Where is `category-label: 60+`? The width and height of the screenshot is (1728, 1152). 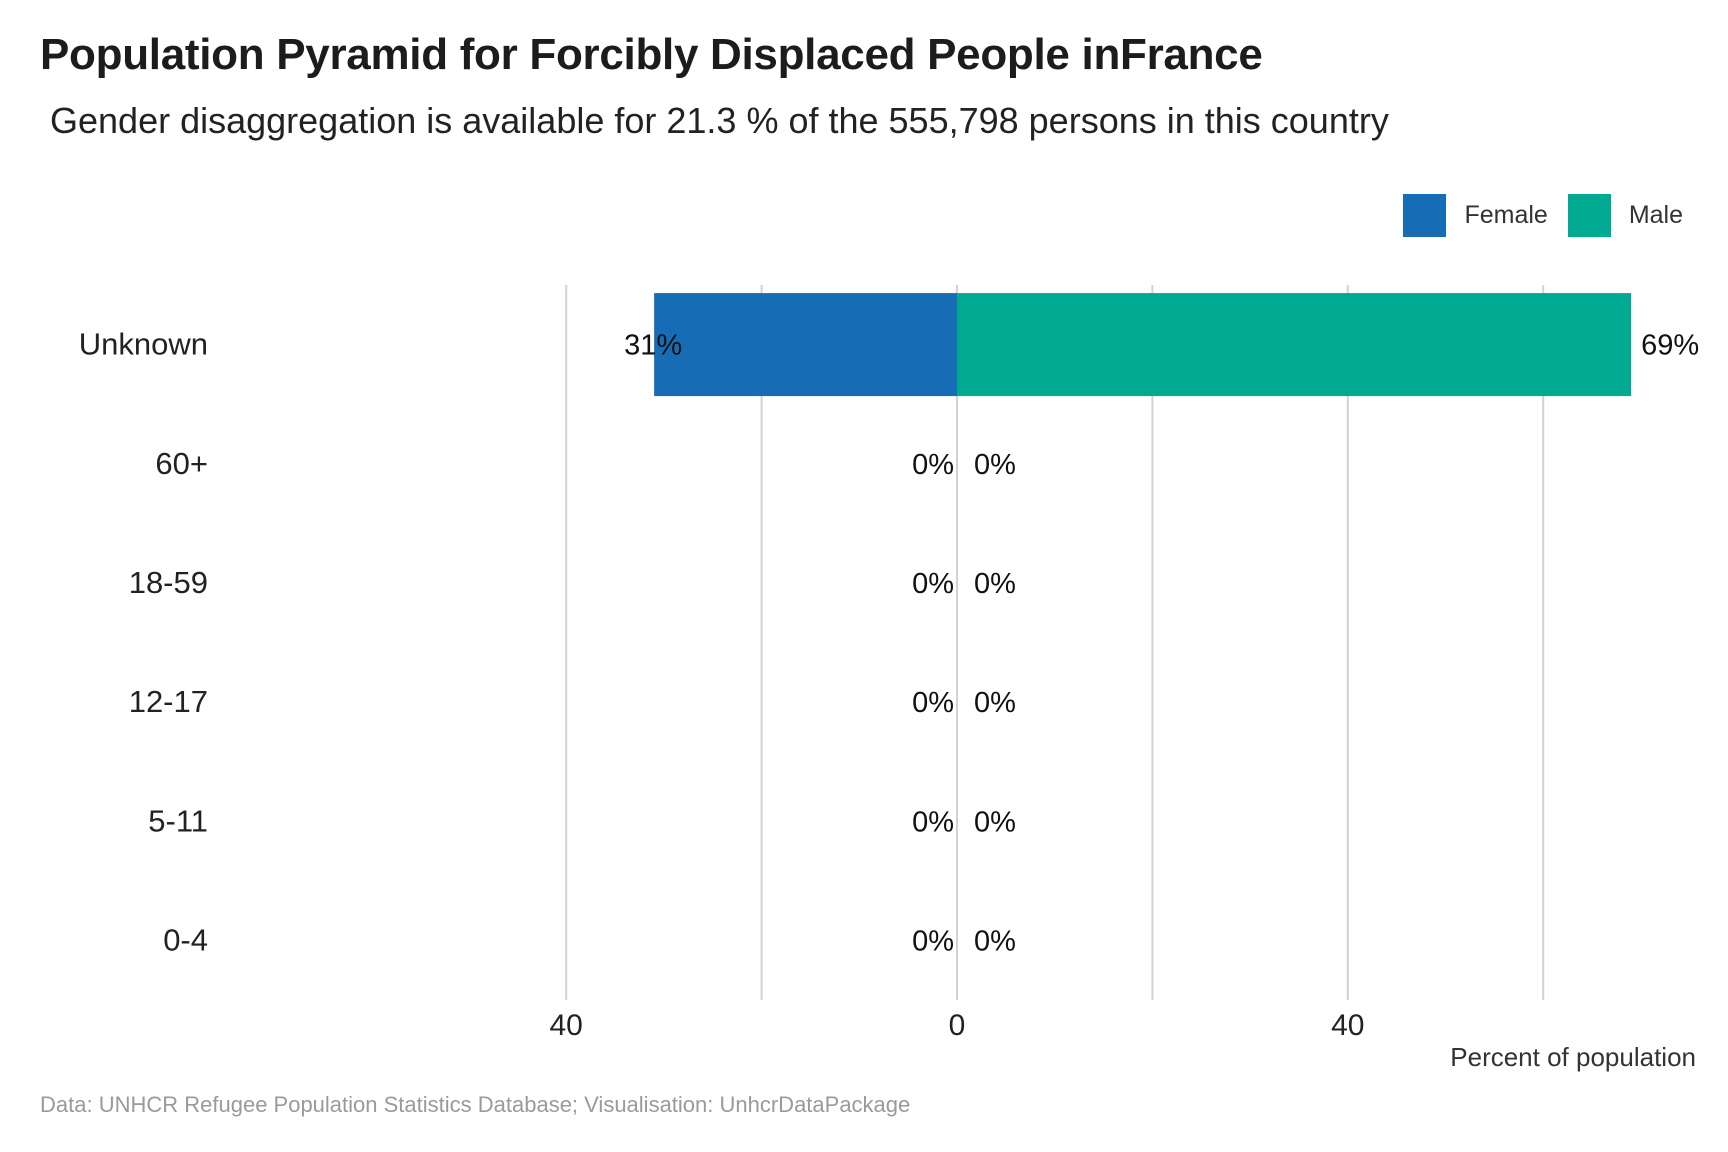
category-label: 60+ is located at coordinates (181, 463).